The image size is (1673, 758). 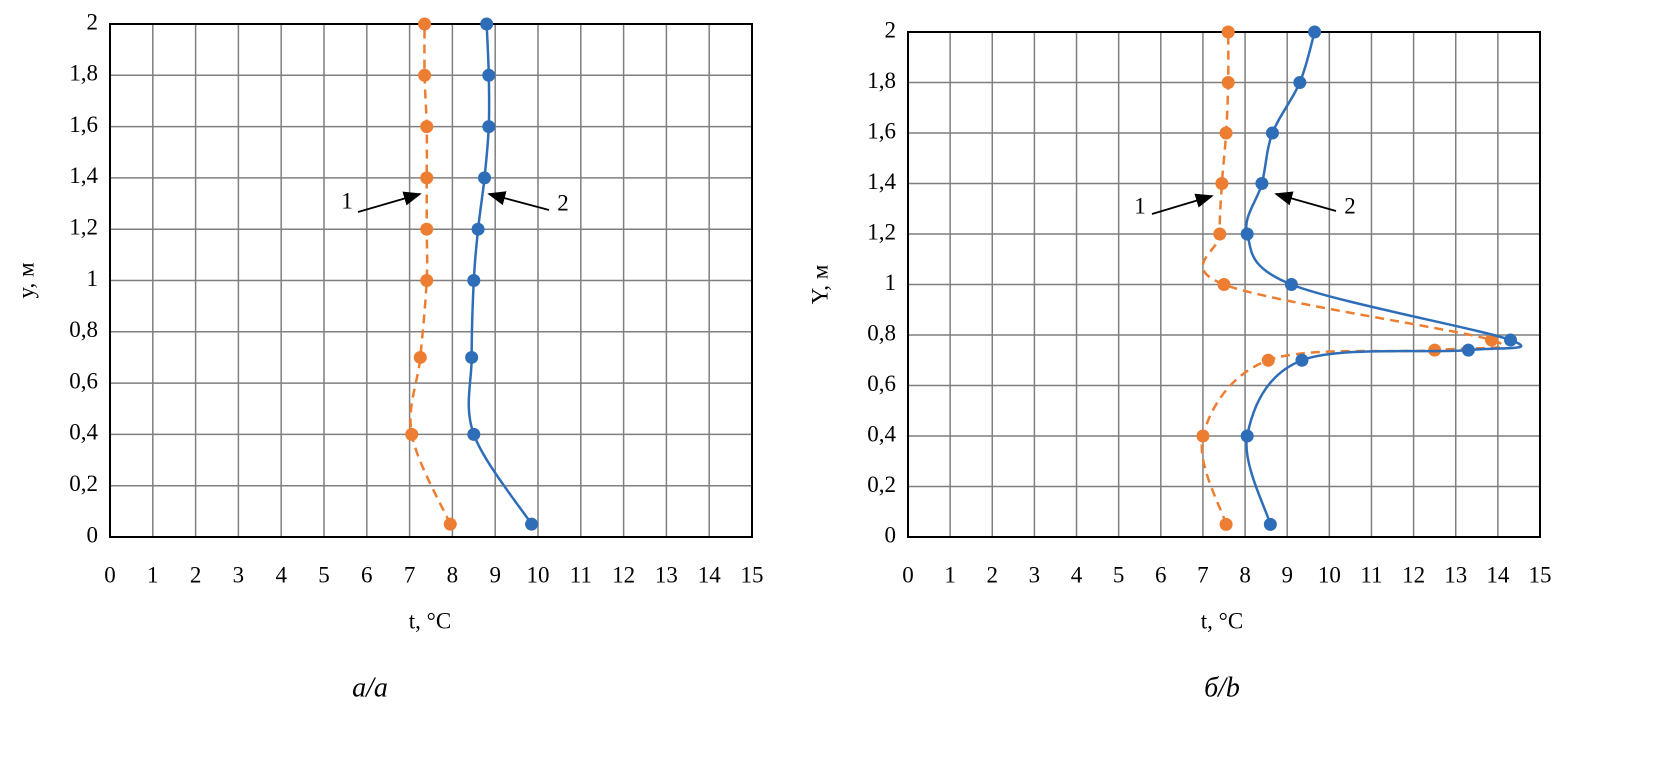 What do you see at coordinates (950, 574) in the screenshot?
I see `x-tick-label: 1` at bounding box center [950, 574].